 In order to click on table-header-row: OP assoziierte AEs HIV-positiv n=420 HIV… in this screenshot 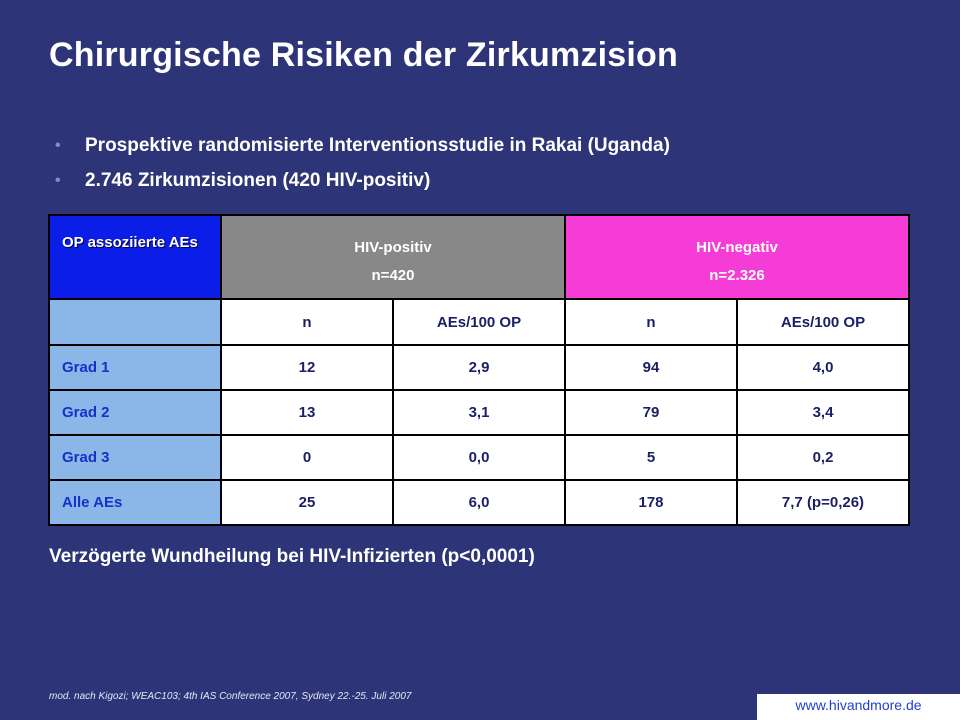, I will do `click(479, 257)`.